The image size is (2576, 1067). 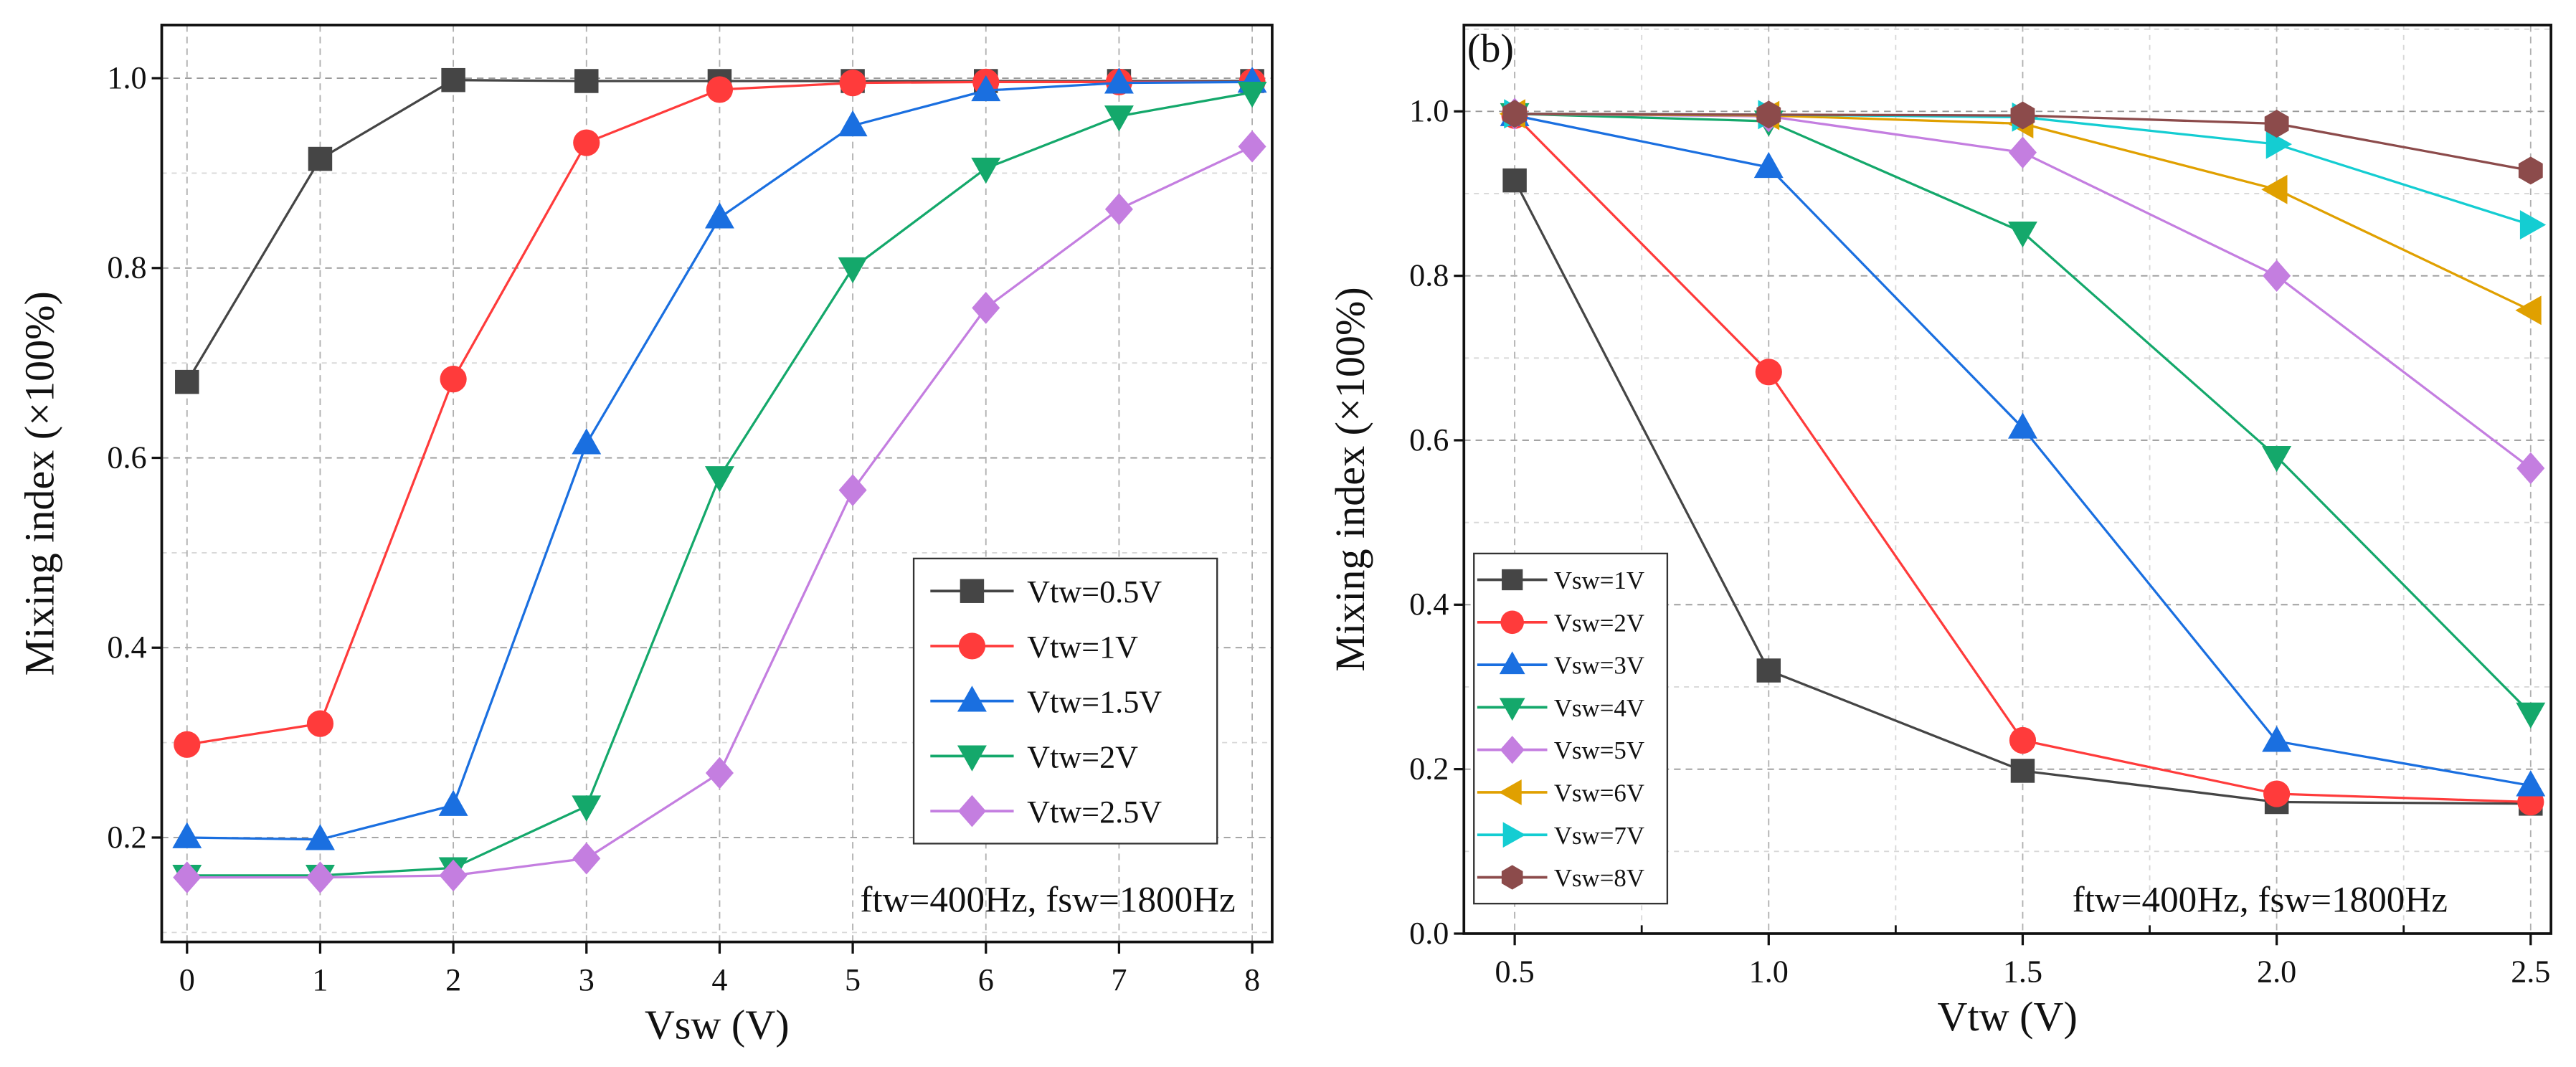 I want to click on x-tick-label: 4, so click(x=719, y=979).